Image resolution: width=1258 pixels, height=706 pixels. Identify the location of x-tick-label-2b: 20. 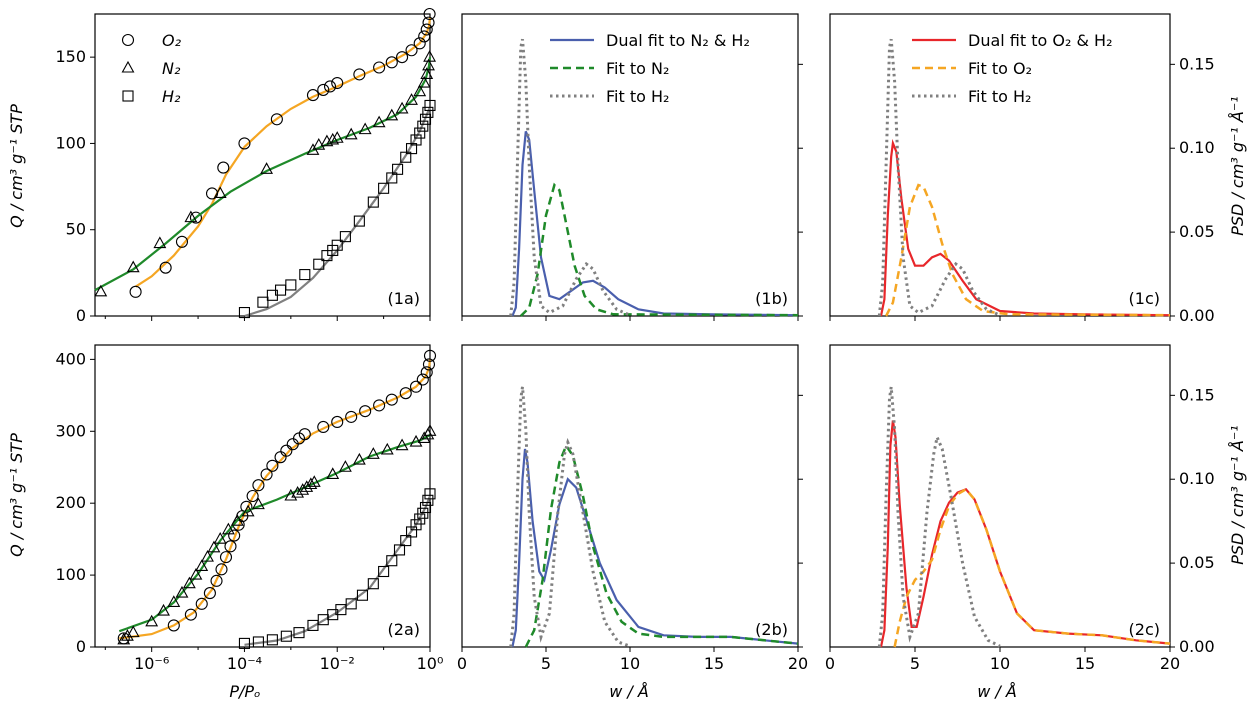
(798, 663).